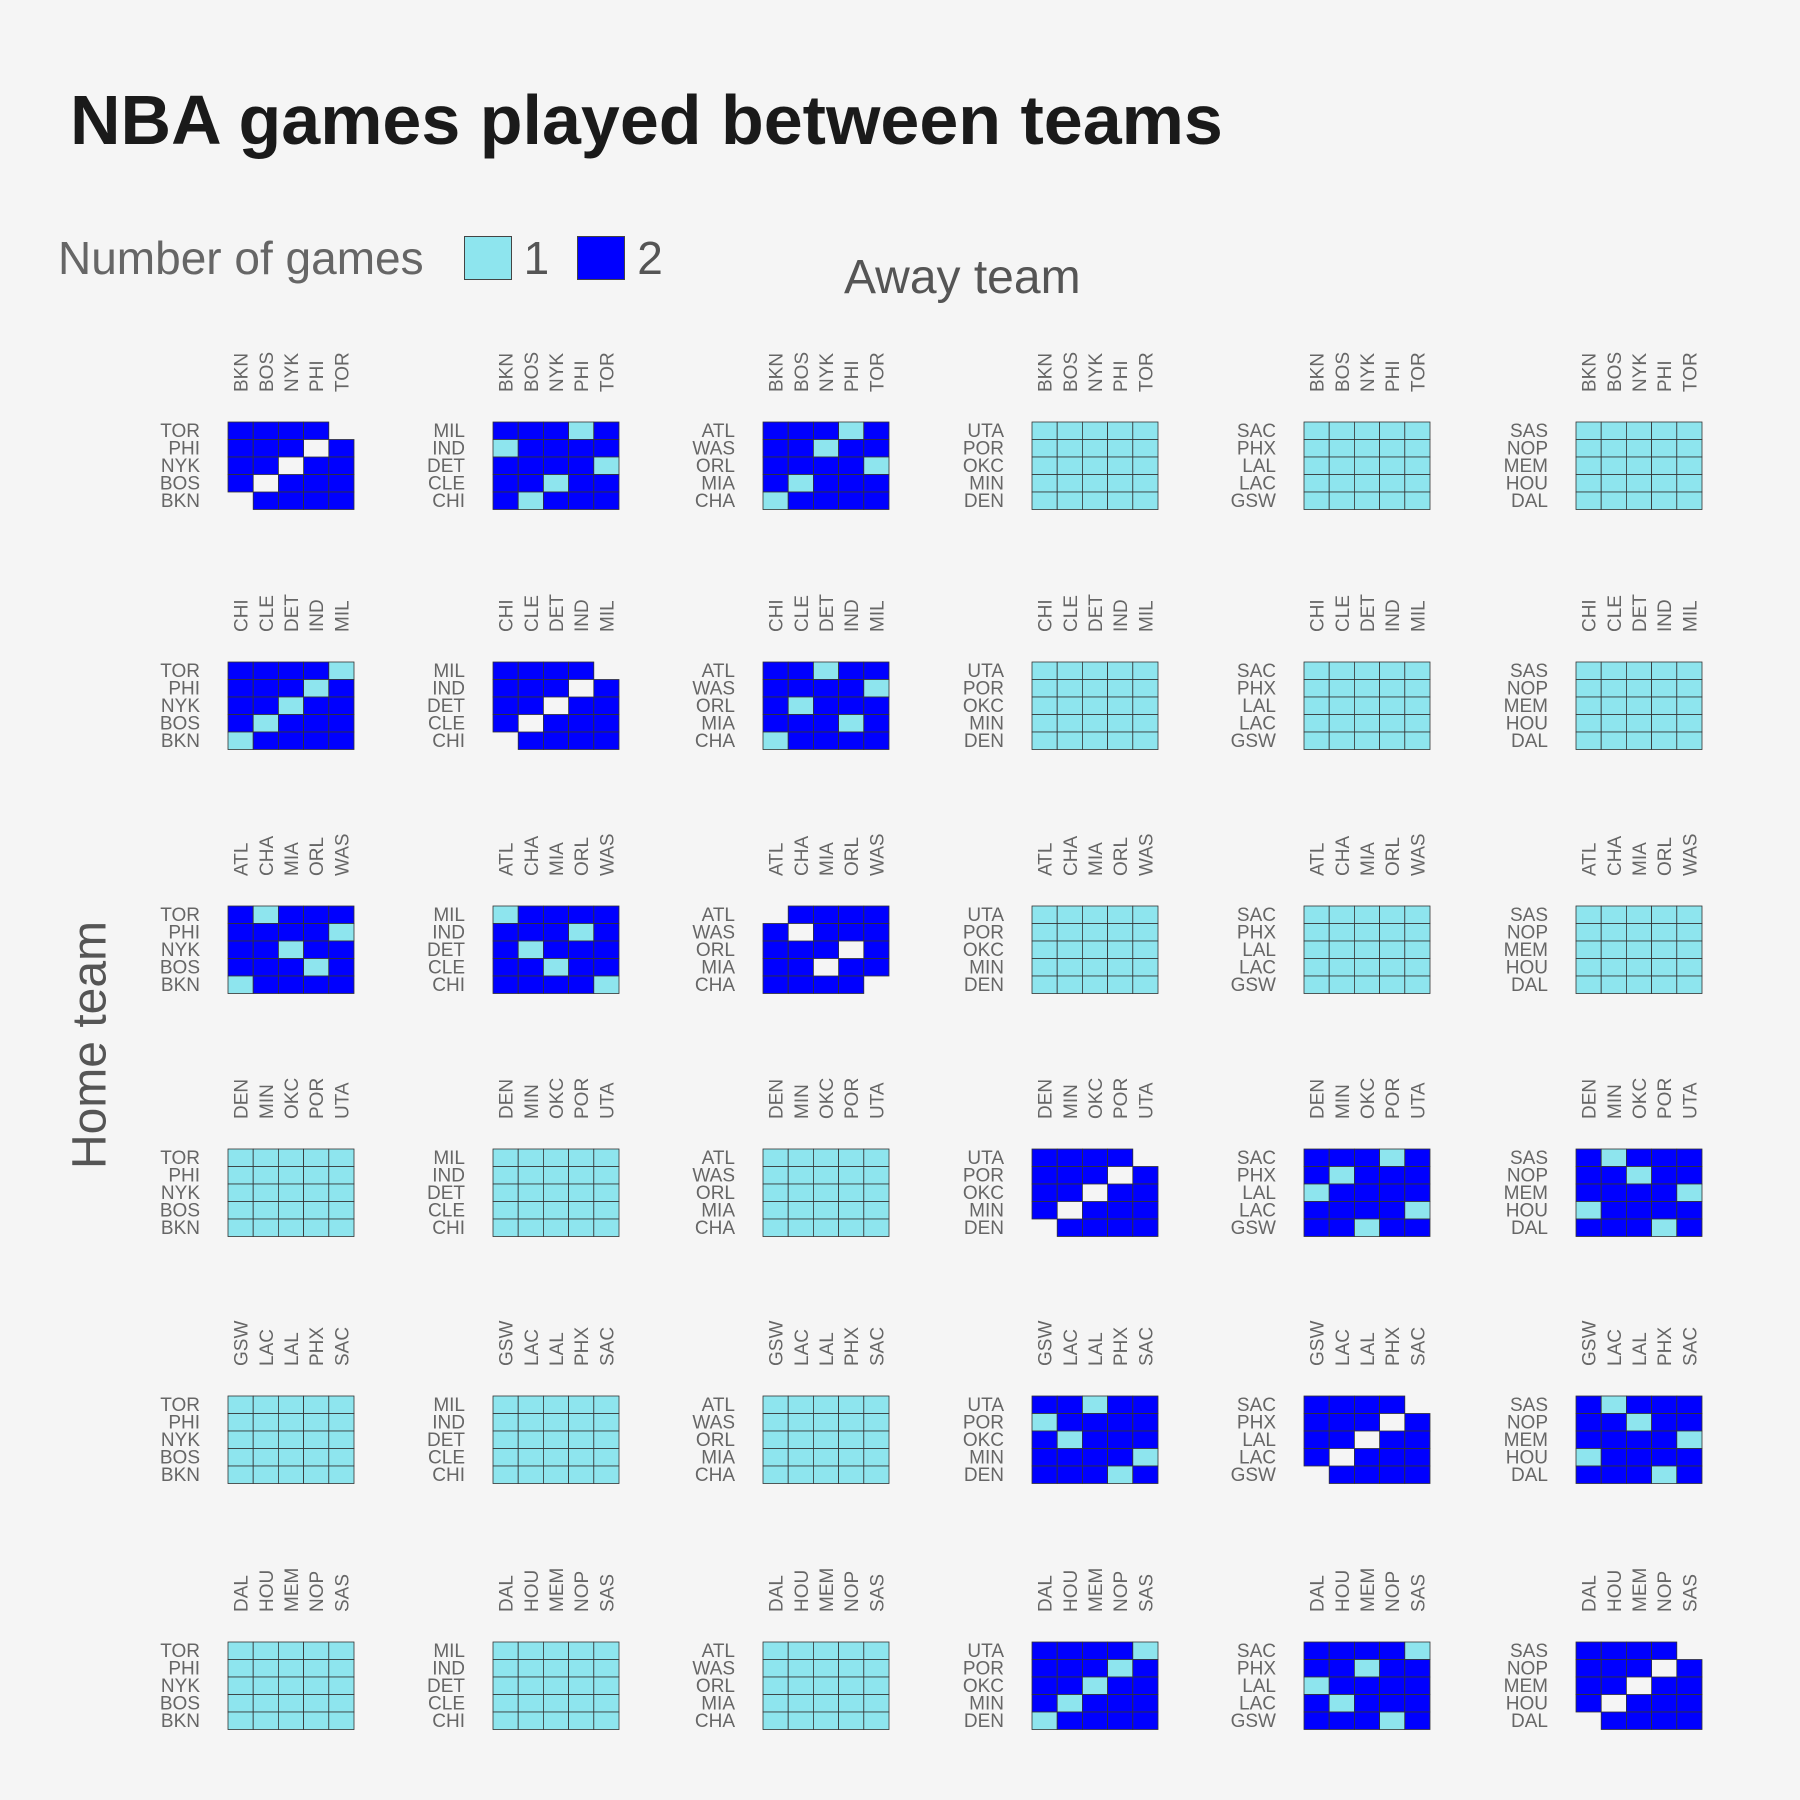  Describe the element at coordinates (826, 1422) in the screenshot. I see `cell-was-lal` at that location.